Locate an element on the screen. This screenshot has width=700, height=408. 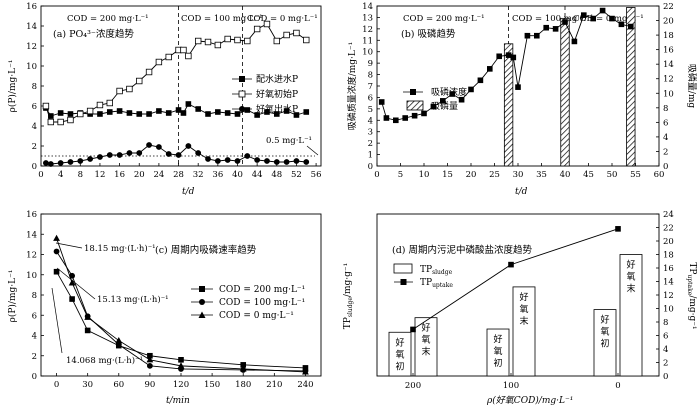
chart-b-legend-2: 吸磷量 is located at coordinates (444, 106).